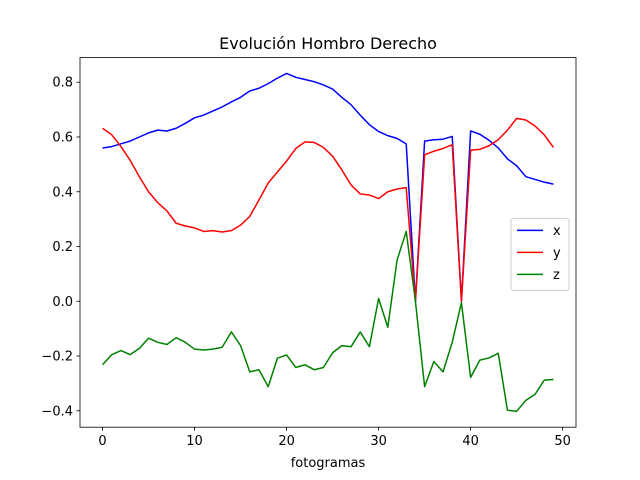 The width and height of the screenshot is (640, 480). Describe the element at coordinates (557, 231) in the screenshot. I see `legend-label-x: x` at that location.